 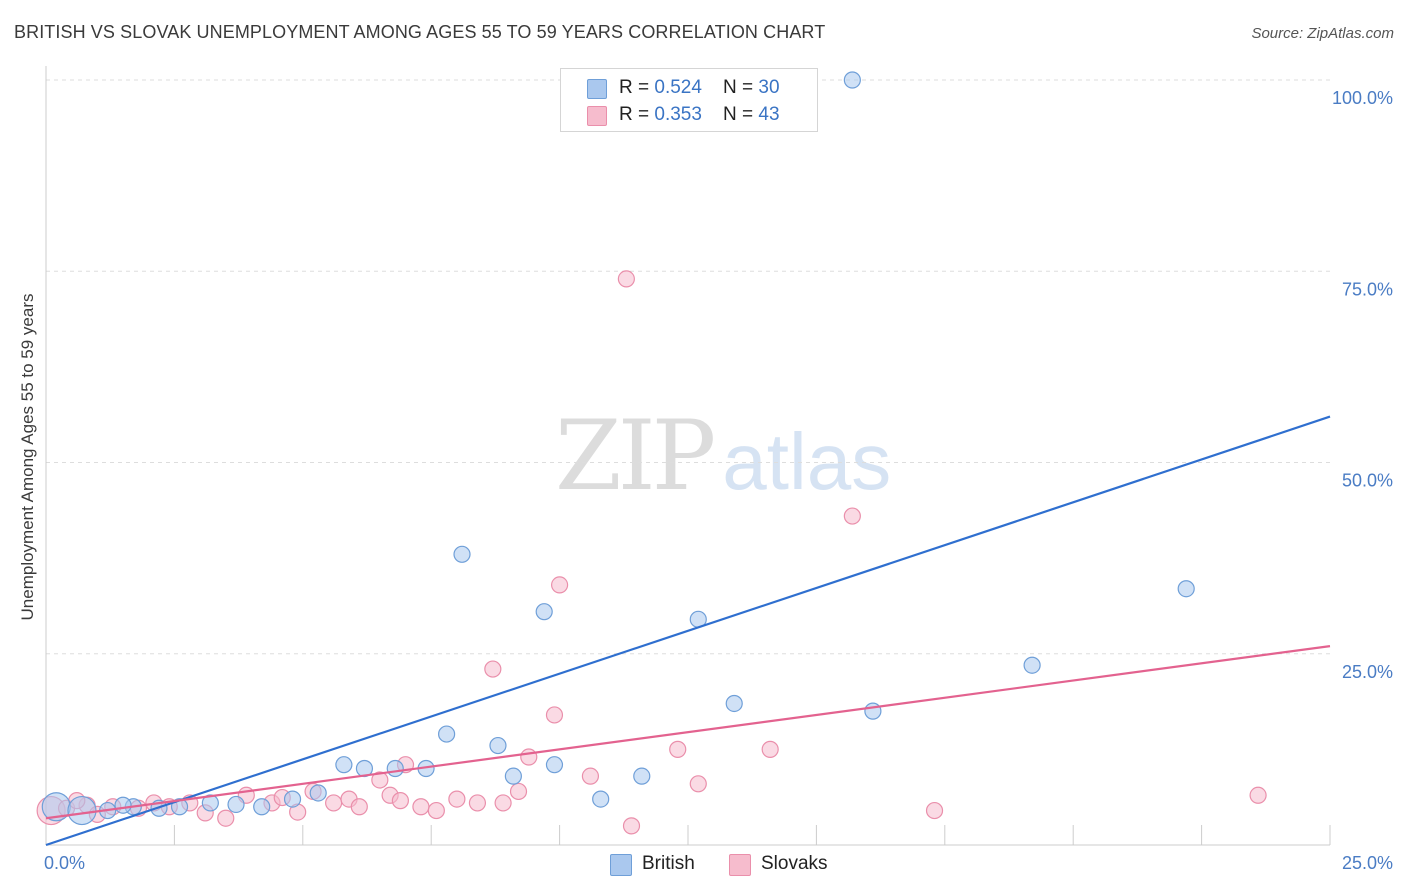 I want to click on british-swatch, so click(x=597, y=89).